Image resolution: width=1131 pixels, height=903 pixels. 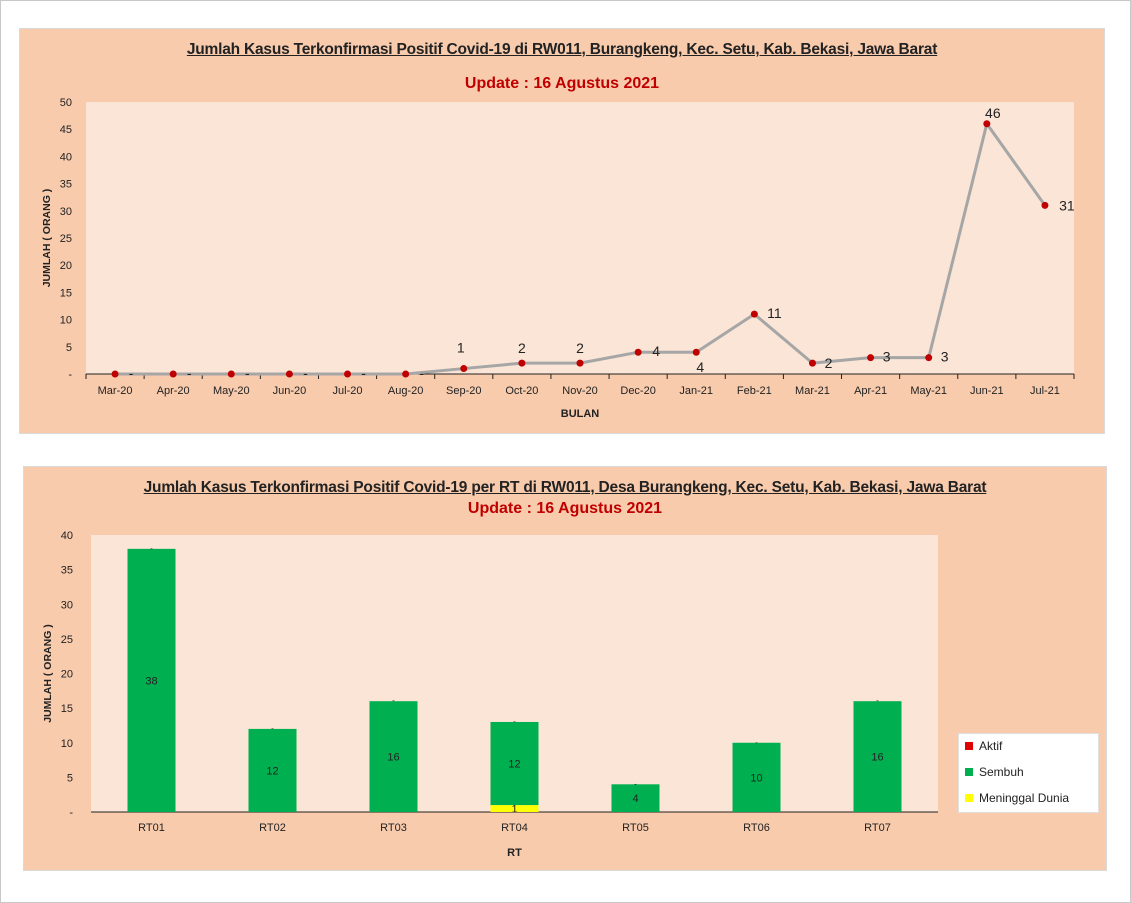 I want to click on y-tick-label: 45, so click(x=66, y=130).